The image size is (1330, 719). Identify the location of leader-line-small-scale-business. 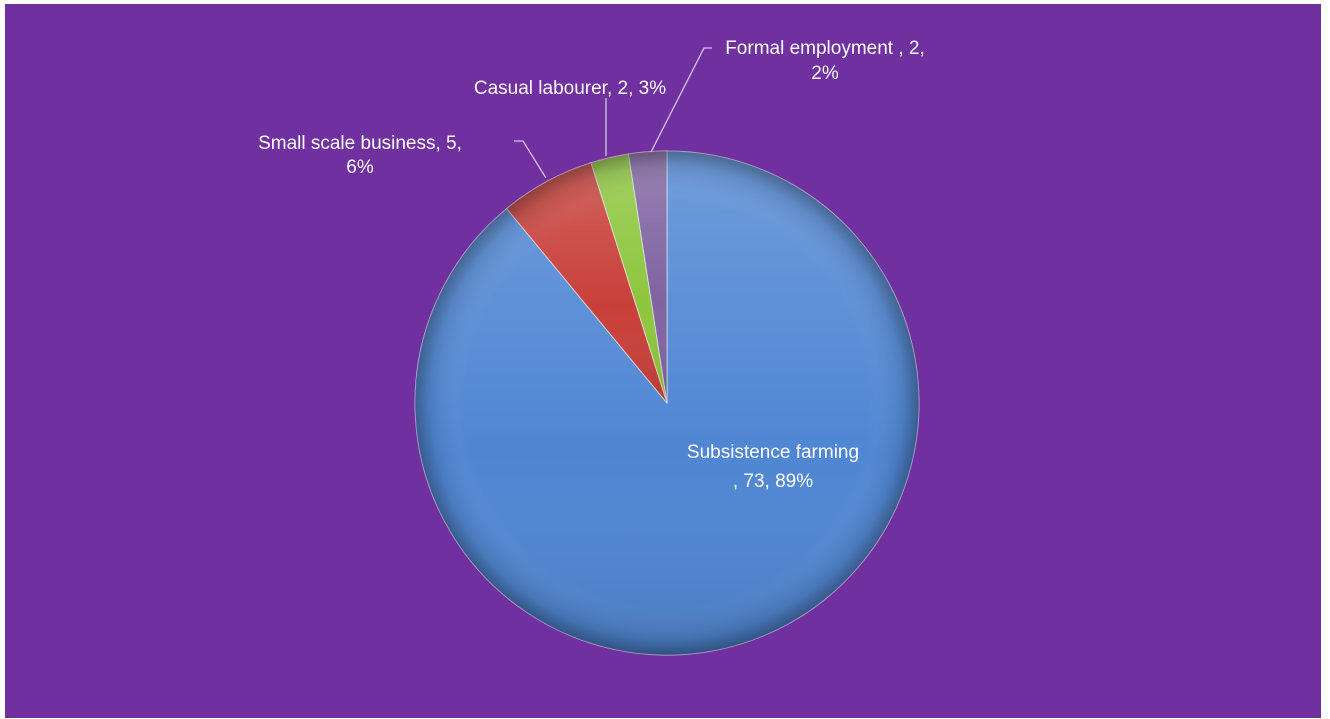
(530, 159).